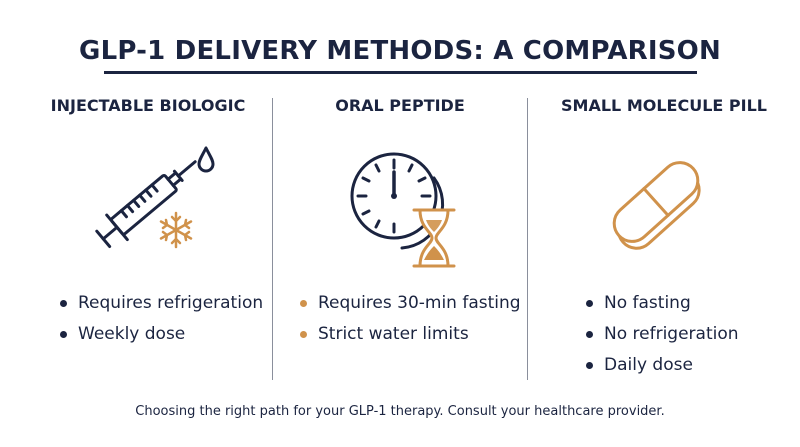 The image size is (800, 447). Describe the element at coordinates (403, 210) in the screenshot. I see `clock-hourglass-icon` at that location.